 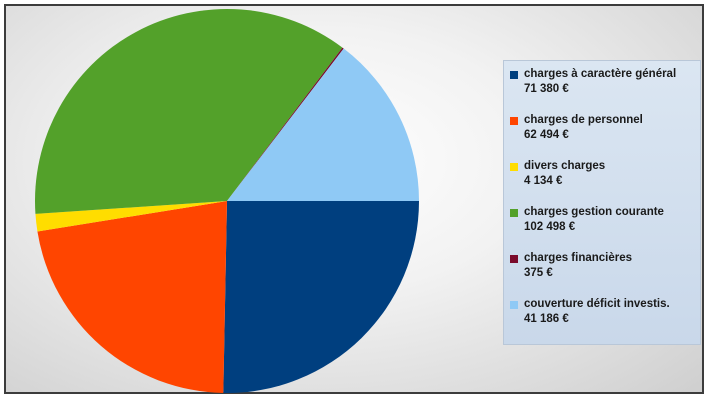 What do you see at coordinates (605, 90) in the screenshot?
I see `legend-item: charges à caractère général 71 380 €` at bounding box center [605, 90].